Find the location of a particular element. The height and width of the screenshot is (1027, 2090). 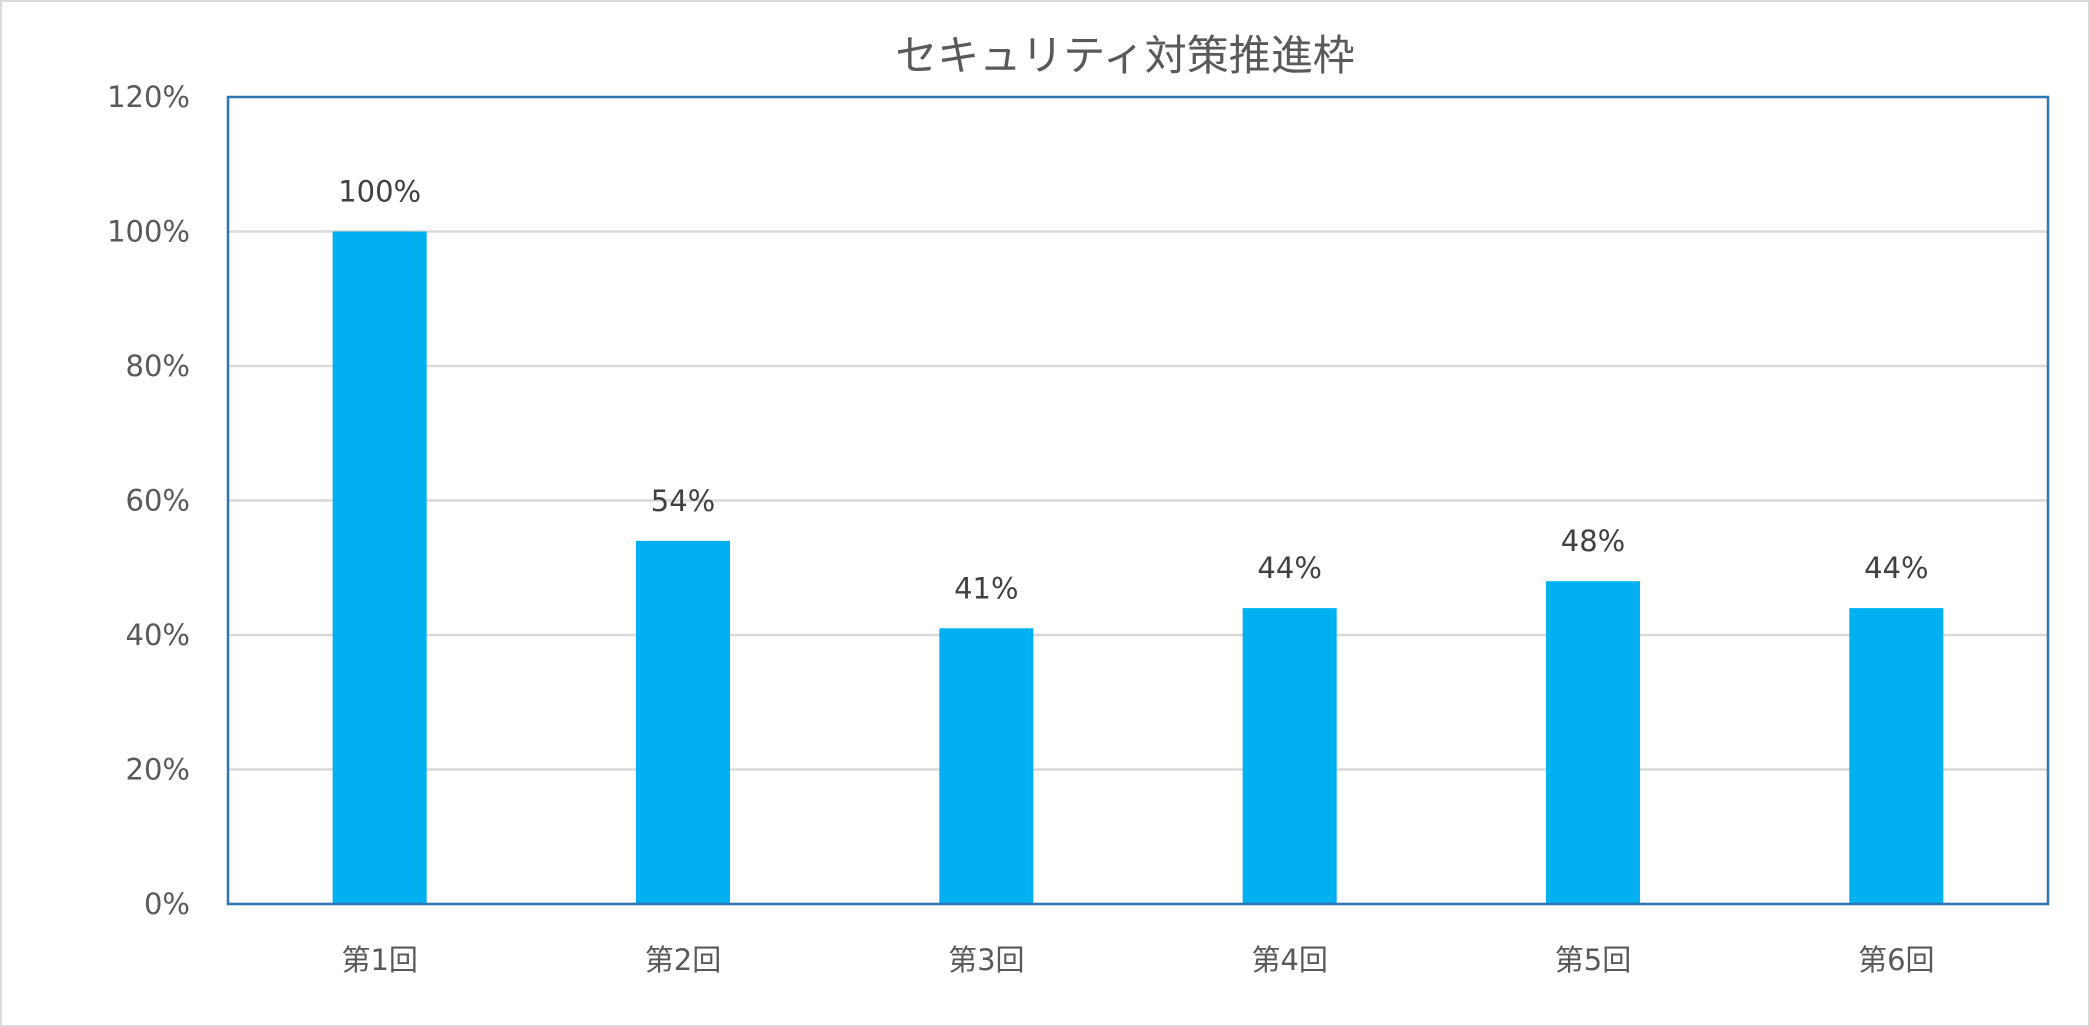

y-tick-label: 120% is located at coordinates (148, 97).